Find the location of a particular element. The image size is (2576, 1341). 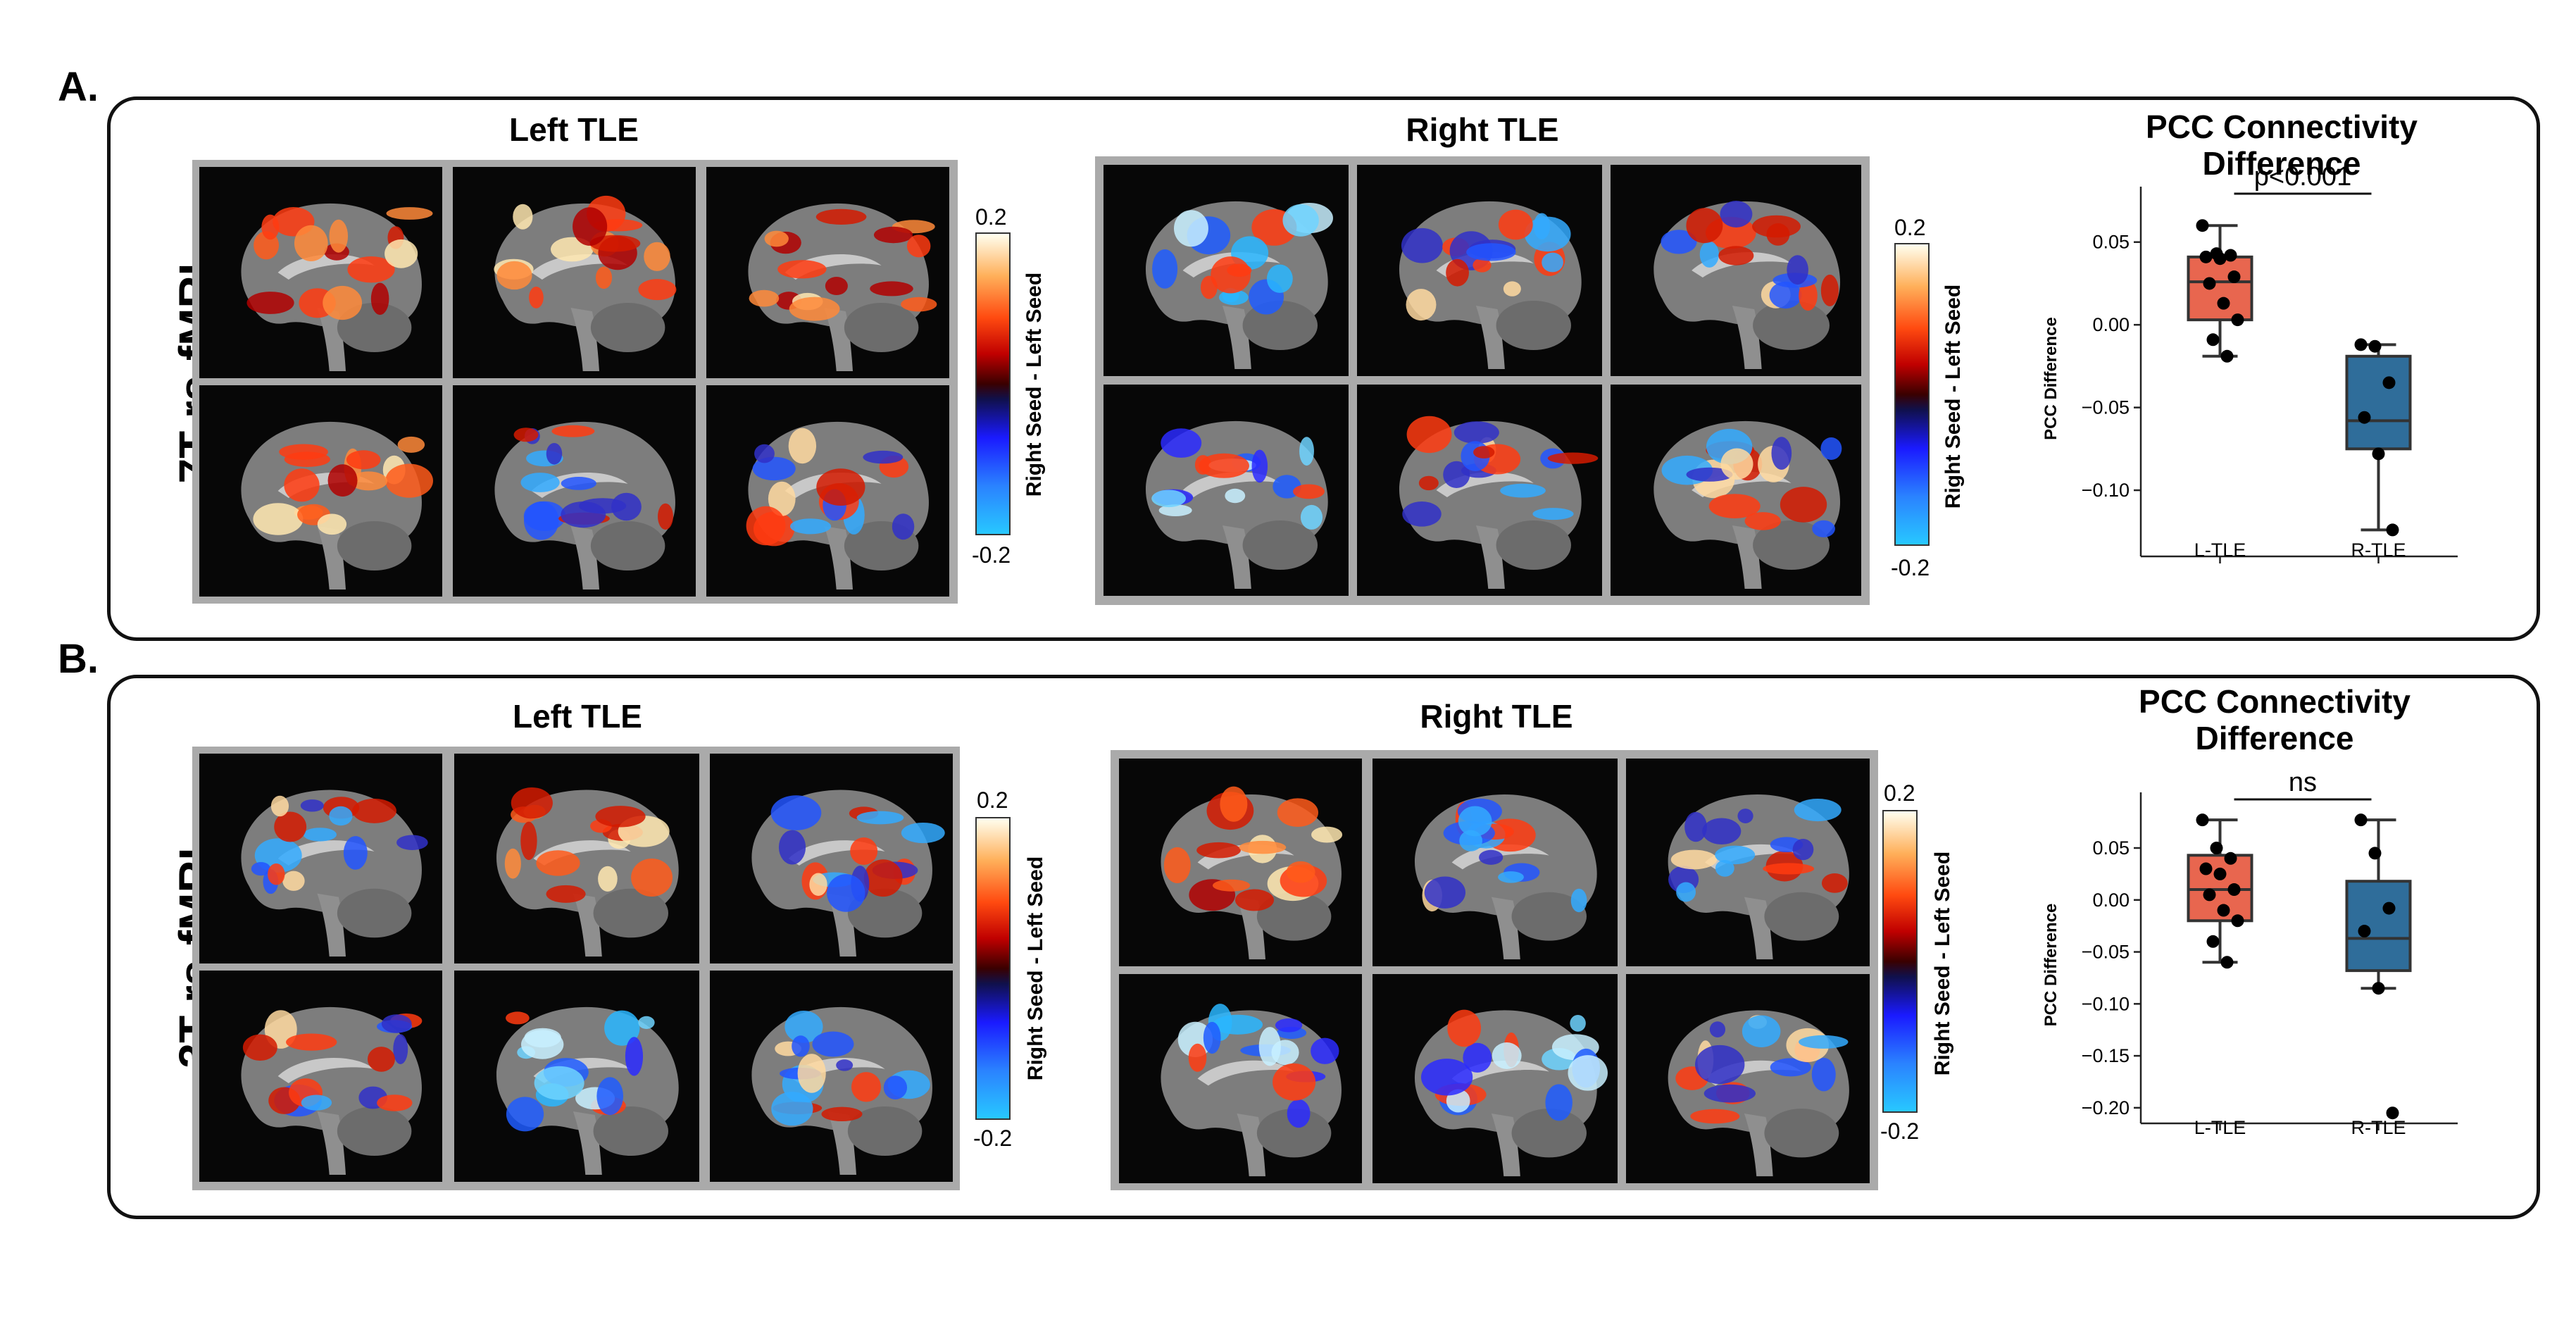

colorbar-label: Right Seed - Left Seed is located at coordinates (1034, 384).